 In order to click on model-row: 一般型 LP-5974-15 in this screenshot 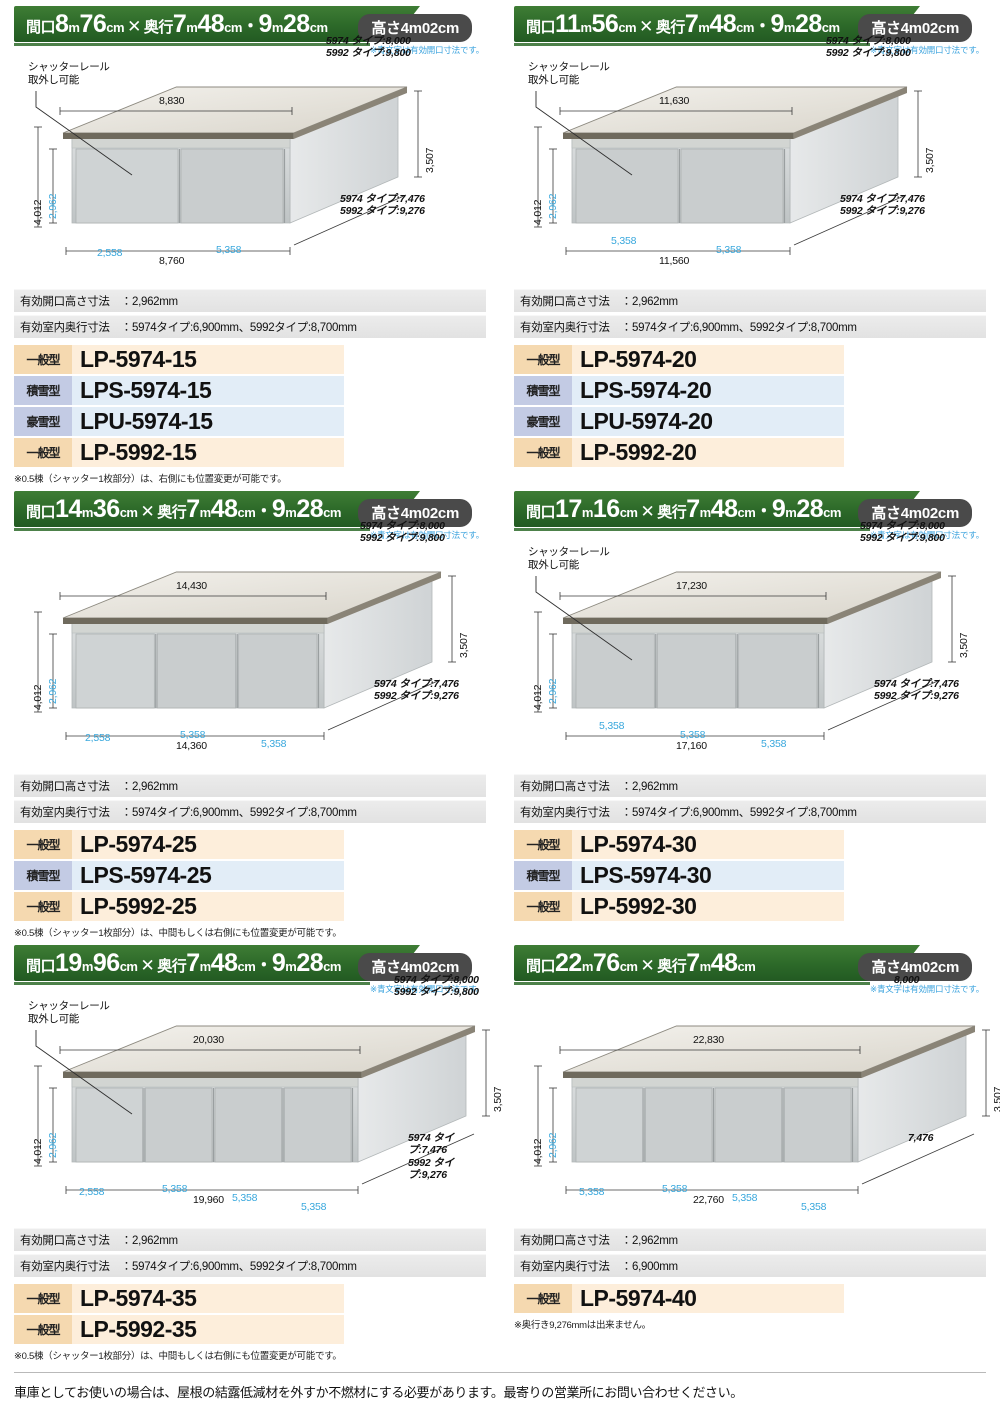, I will do `click(179, 359)`.